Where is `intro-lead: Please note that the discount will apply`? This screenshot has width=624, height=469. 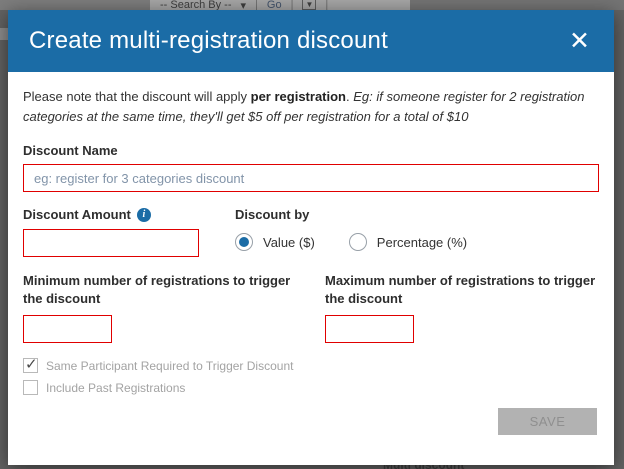
intro-lead: Please note that the discount will apply is located at coordinates (137, 96).